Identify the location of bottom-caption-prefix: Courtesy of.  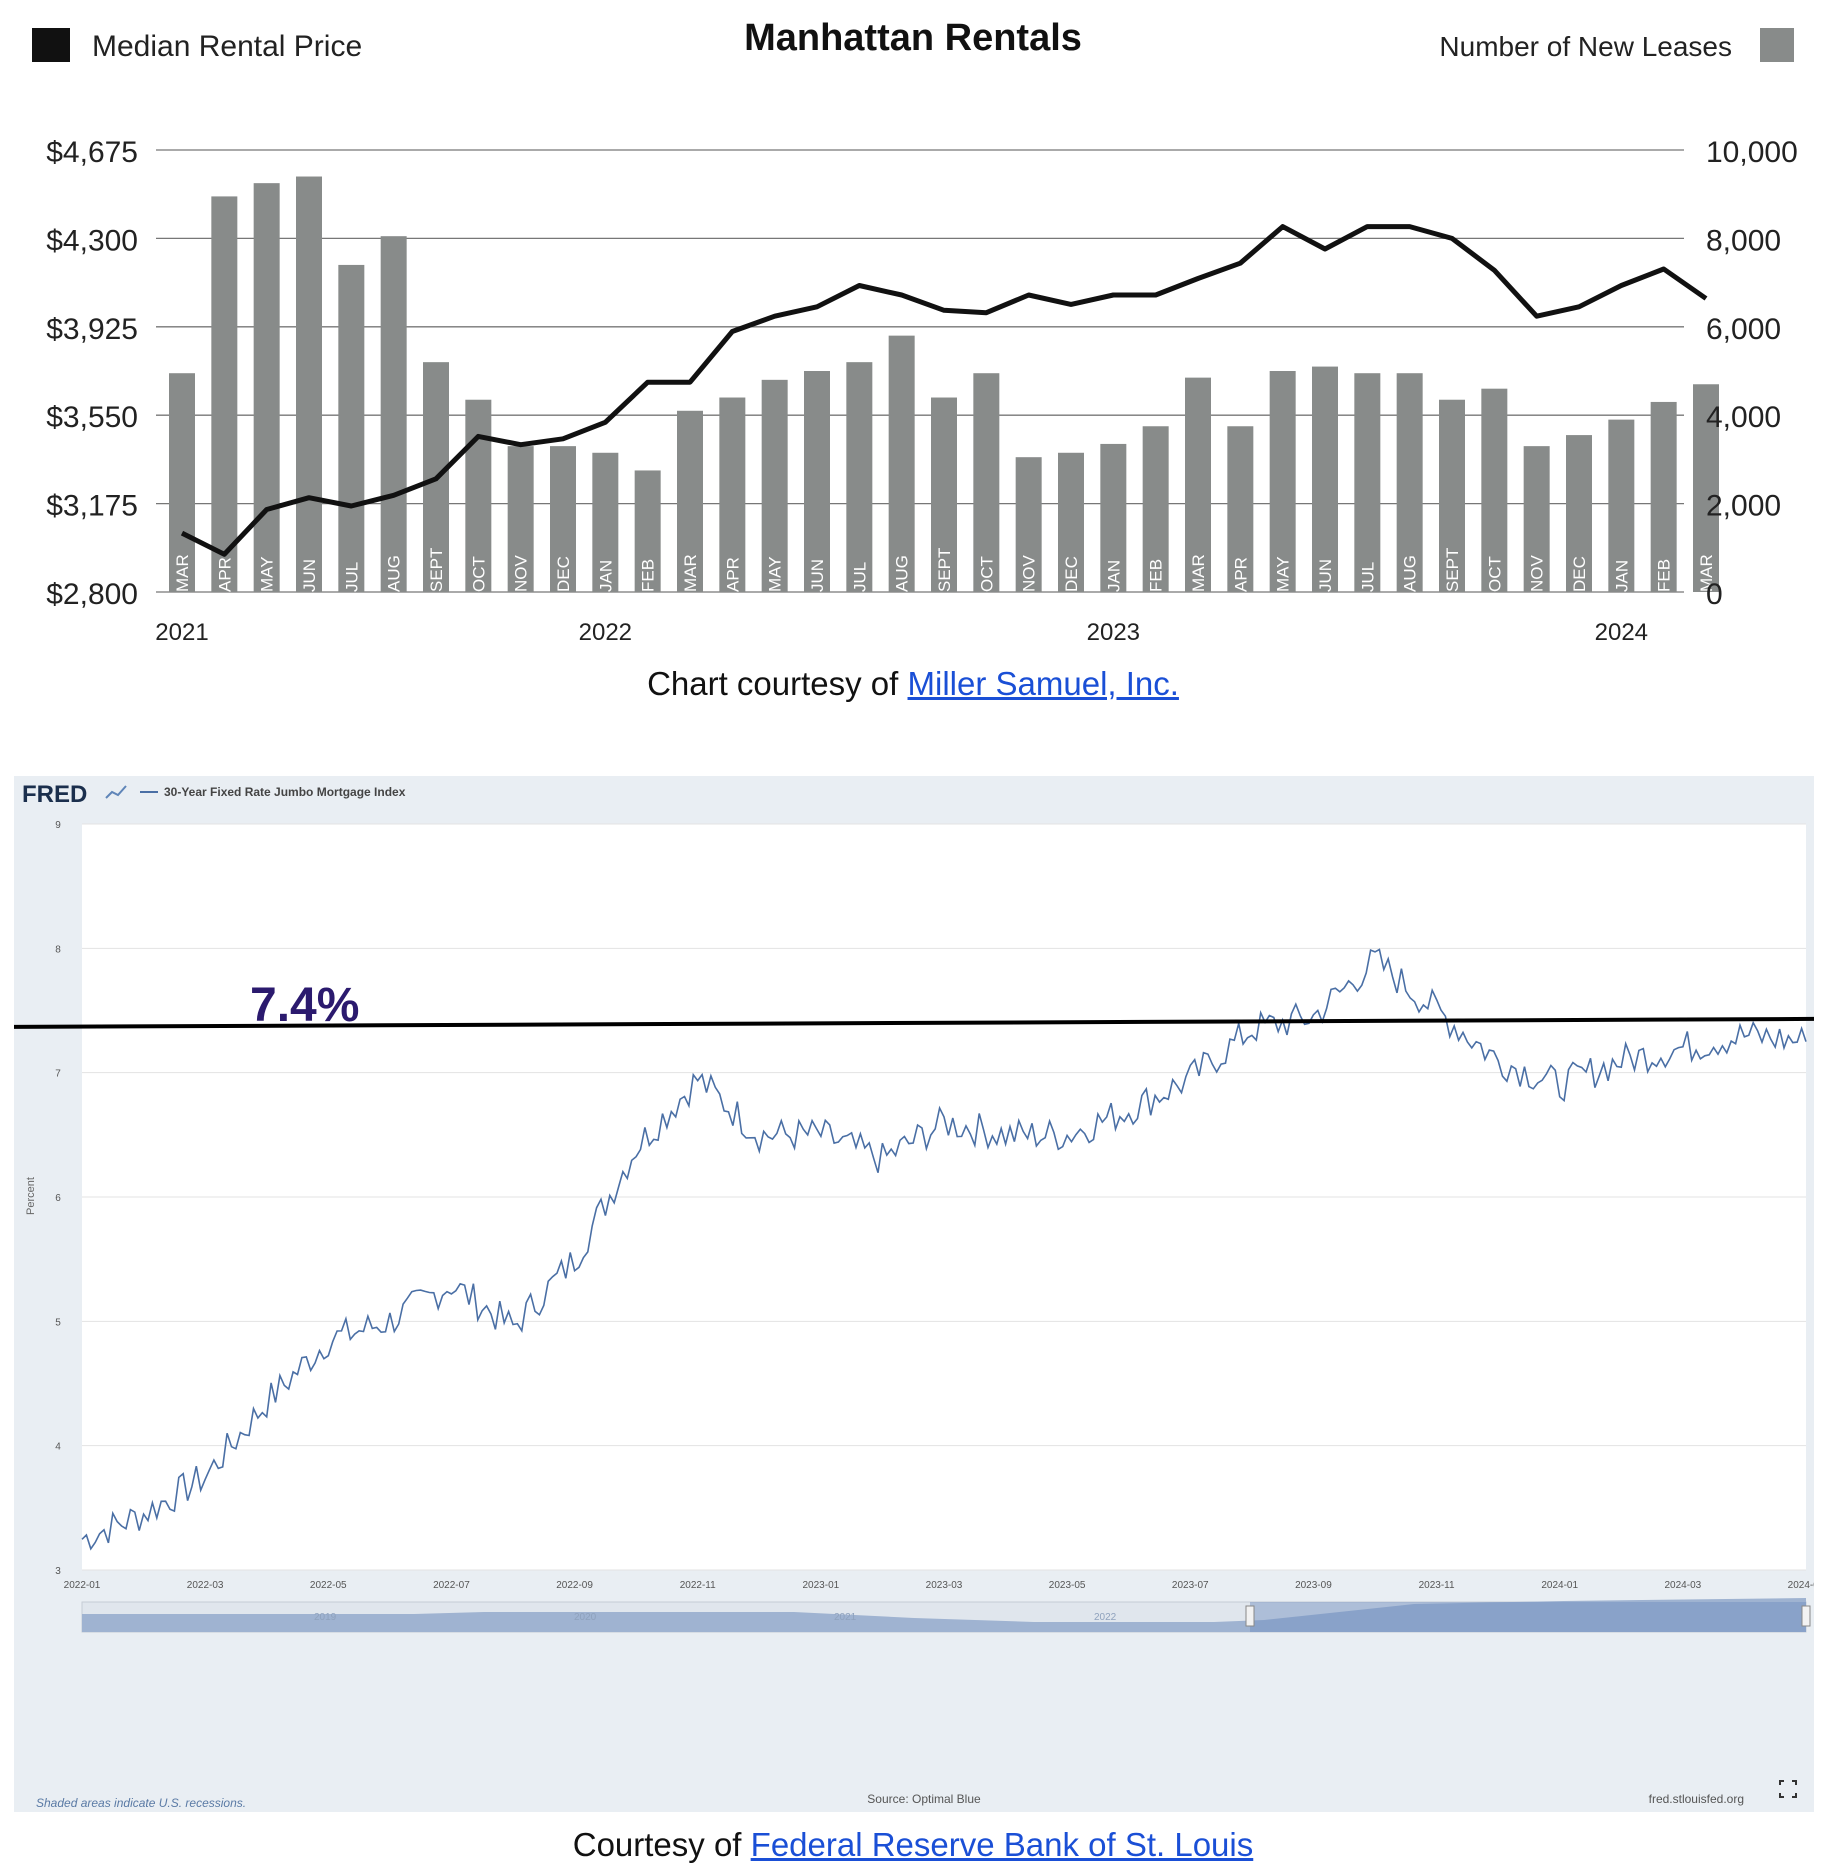
(661, 1844).